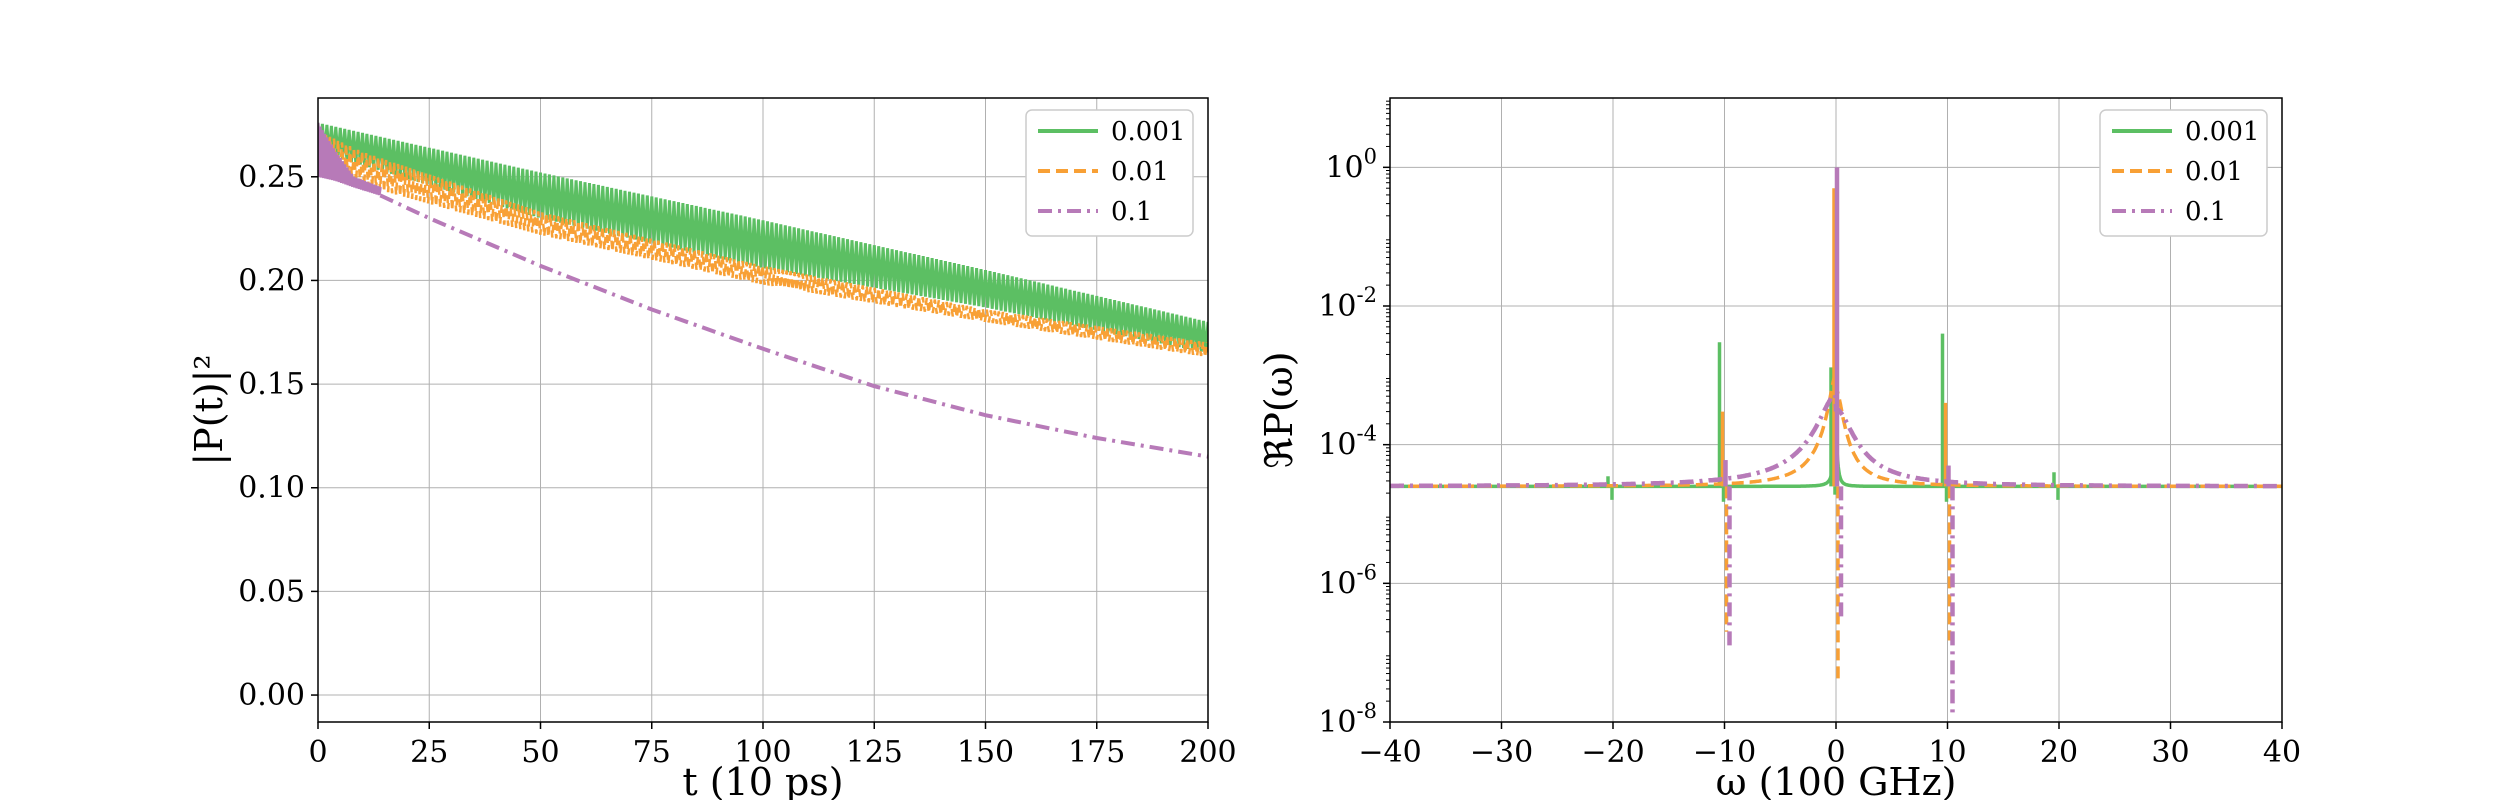 This screenshot has height=800, width=2500. What do you see at coordinates (1501, 752) in the screenshot?
I see `x-tick-label: −30` at bounding box center [1501, 752].